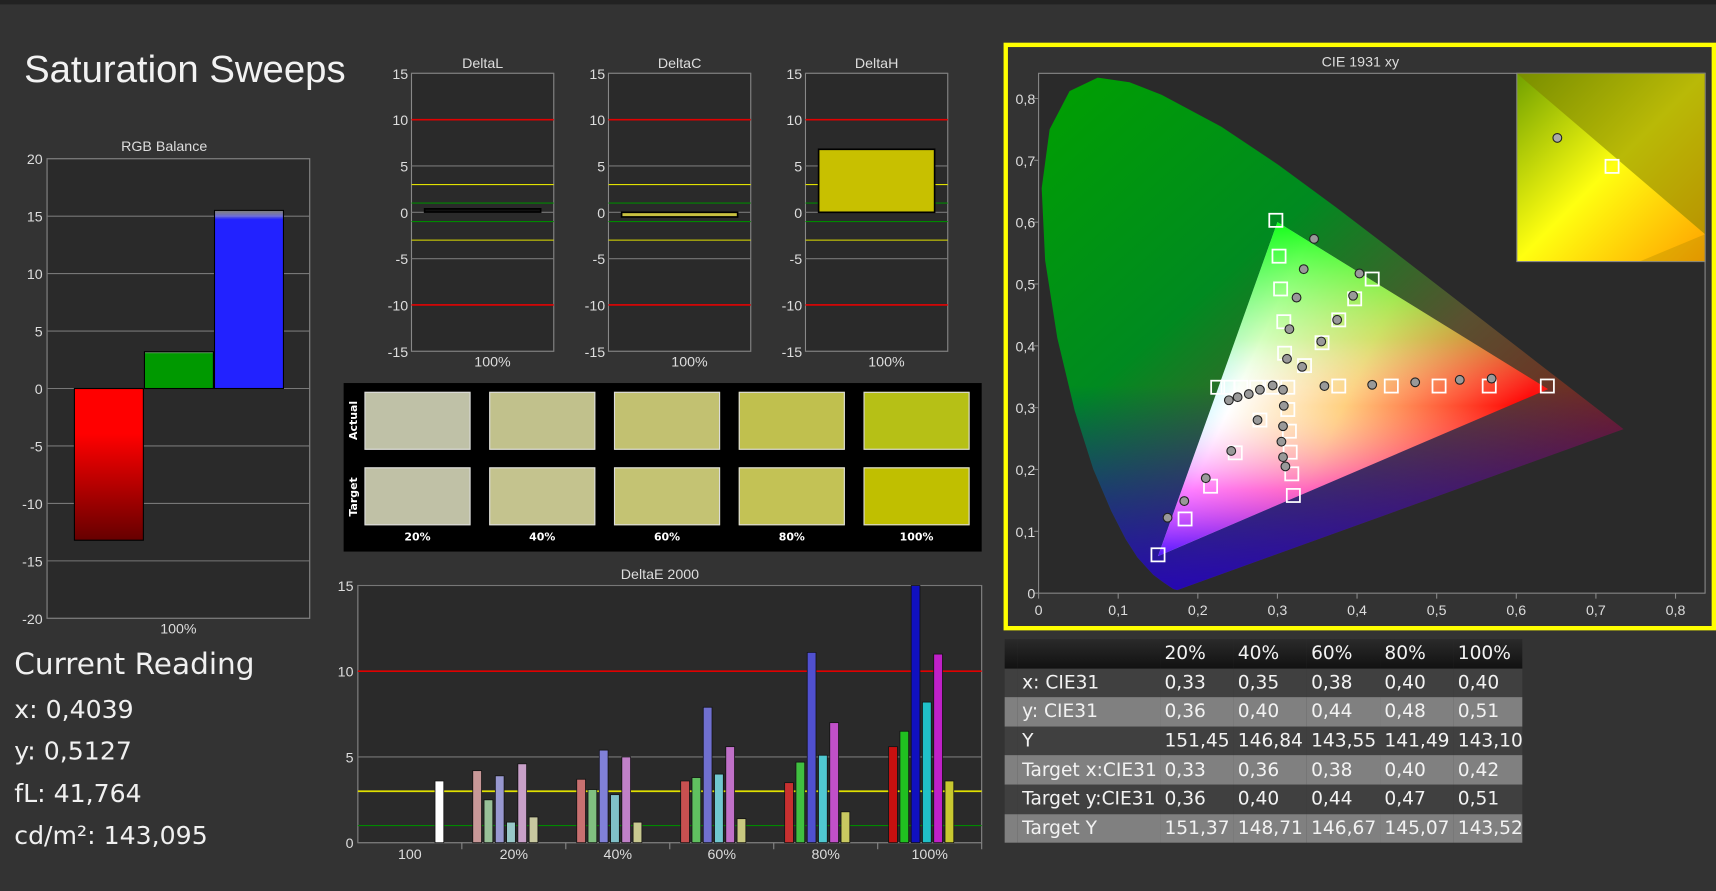 This screenshot has height=891, width=1716. What do you see at coordinates (164, 147) in the screenshot?
I see `chart-title: RGB Balance` at bounding box center [164, 147].